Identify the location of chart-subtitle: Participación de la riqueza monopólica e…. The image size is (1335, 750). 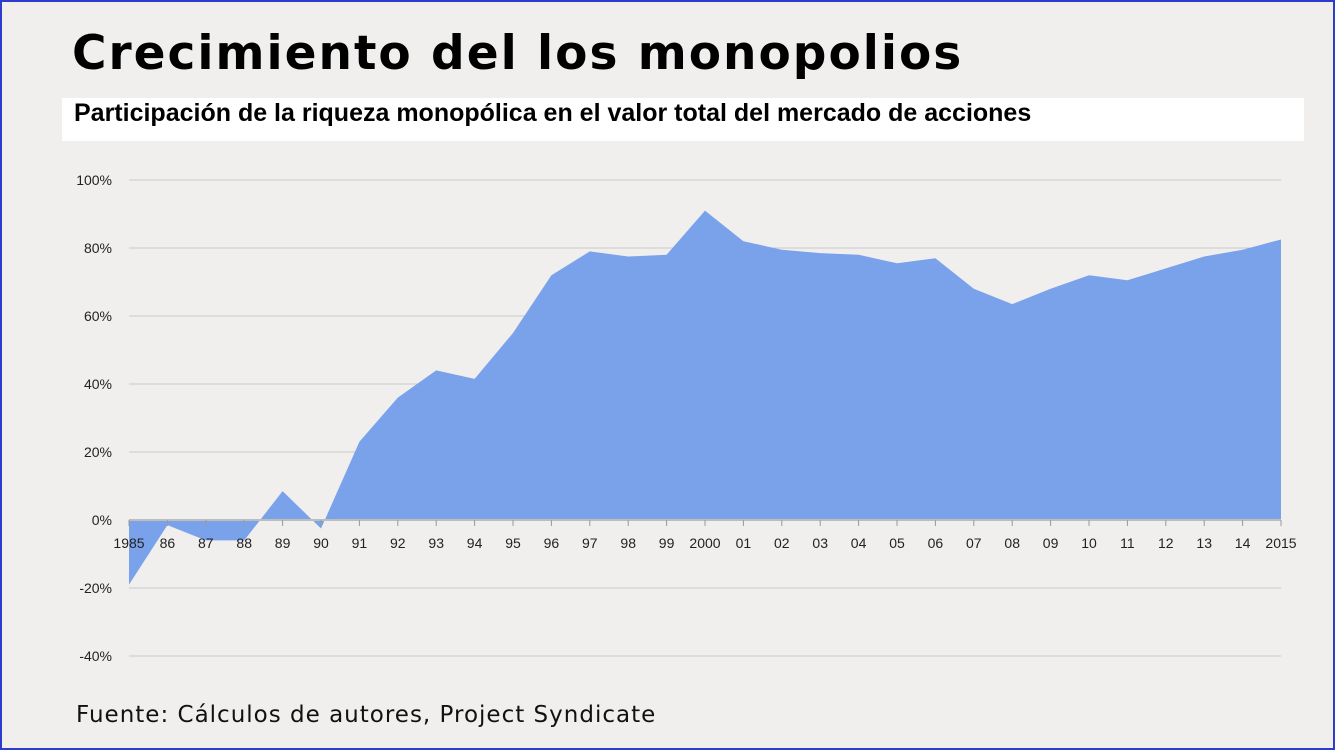
(553, 113).